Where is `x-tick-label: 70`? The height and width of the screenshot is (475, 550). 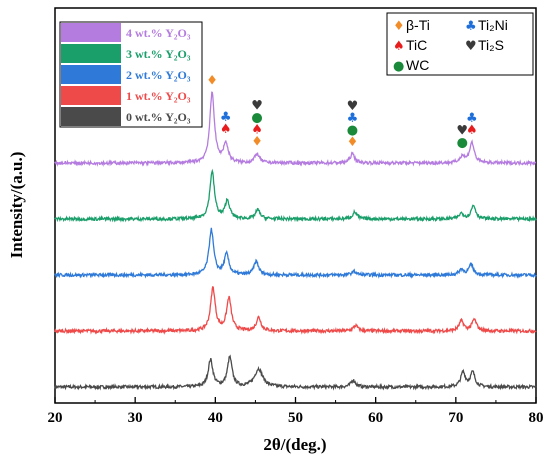 x-tick-label: 70 is located at coordinates (455, 418).